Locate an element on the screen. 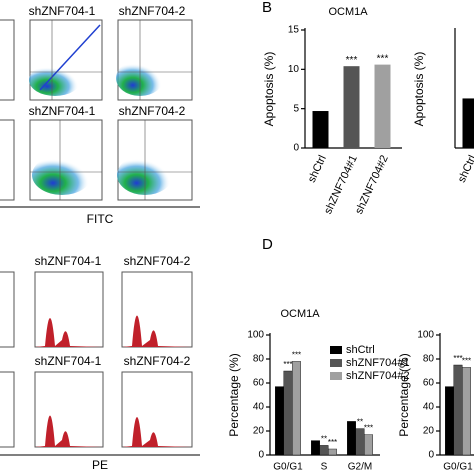 The height and width of the screenshot is (474, 474). y-tick-label: 15 is located at coordinates (294, 30).